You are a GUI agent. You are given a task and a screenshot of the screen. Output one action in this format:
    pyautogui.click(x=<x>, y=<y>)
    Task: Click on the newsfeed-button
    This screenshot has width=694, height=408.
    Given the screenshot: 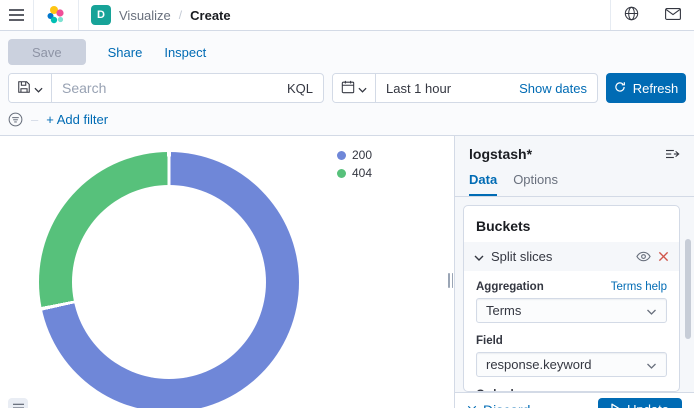 What is the action you would take?
    pyautogui.click(x=673, y=15)
    